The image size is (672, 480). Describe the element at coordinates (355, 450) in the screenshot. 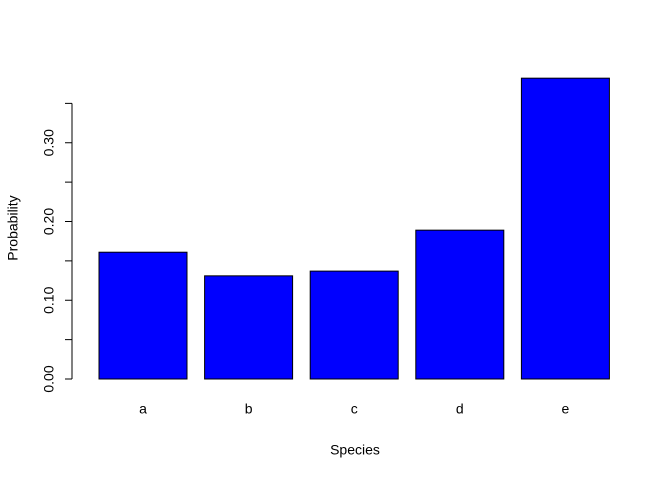

I see `x-axis-label: Species` at that location.